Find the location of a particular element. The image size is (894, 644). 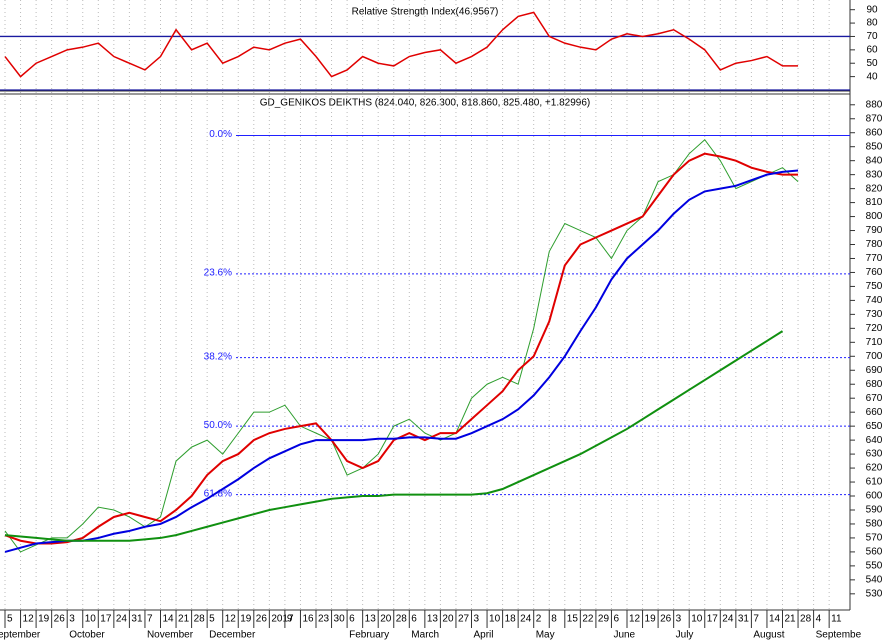

y-tick-label: 550 is located at coordinates (874, 566).